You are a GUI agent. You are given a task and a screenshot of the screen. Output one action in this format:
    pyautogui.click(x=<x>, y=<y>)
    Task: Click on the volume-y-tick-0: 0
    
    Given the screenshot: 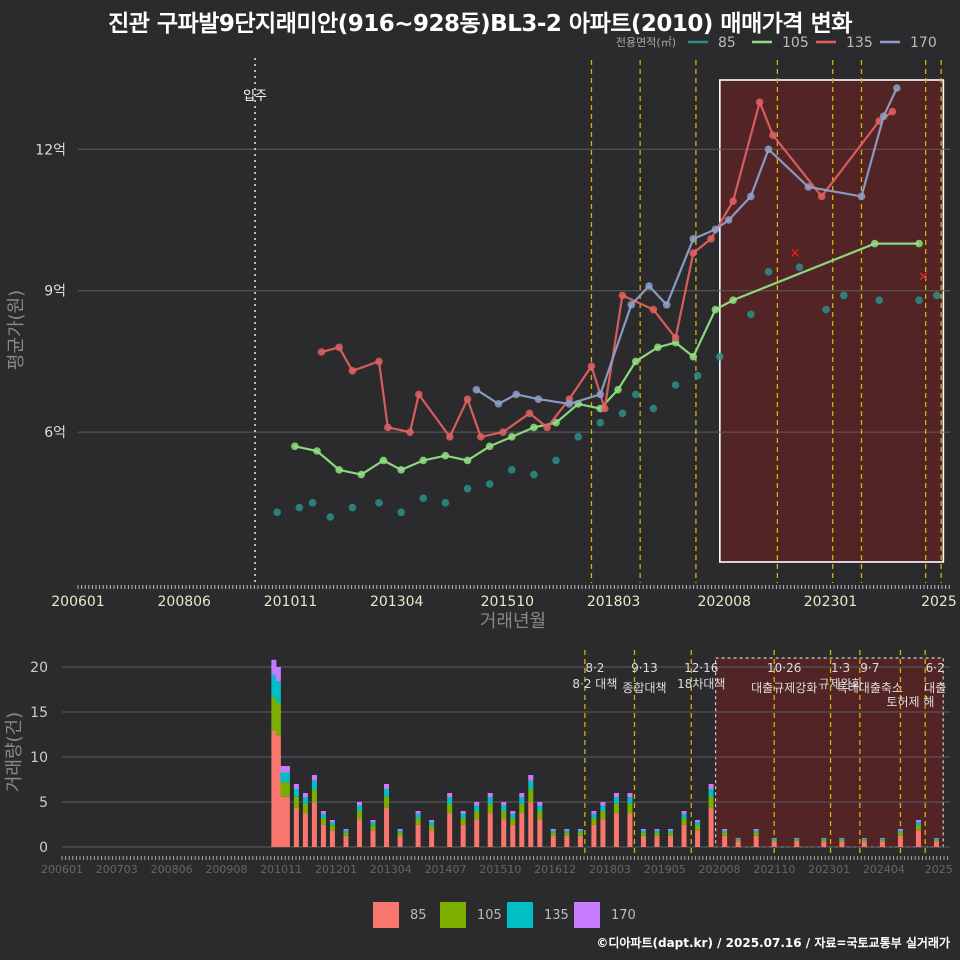 What is the action you would take?
    pyautogui.click(x=43, y=848)
    